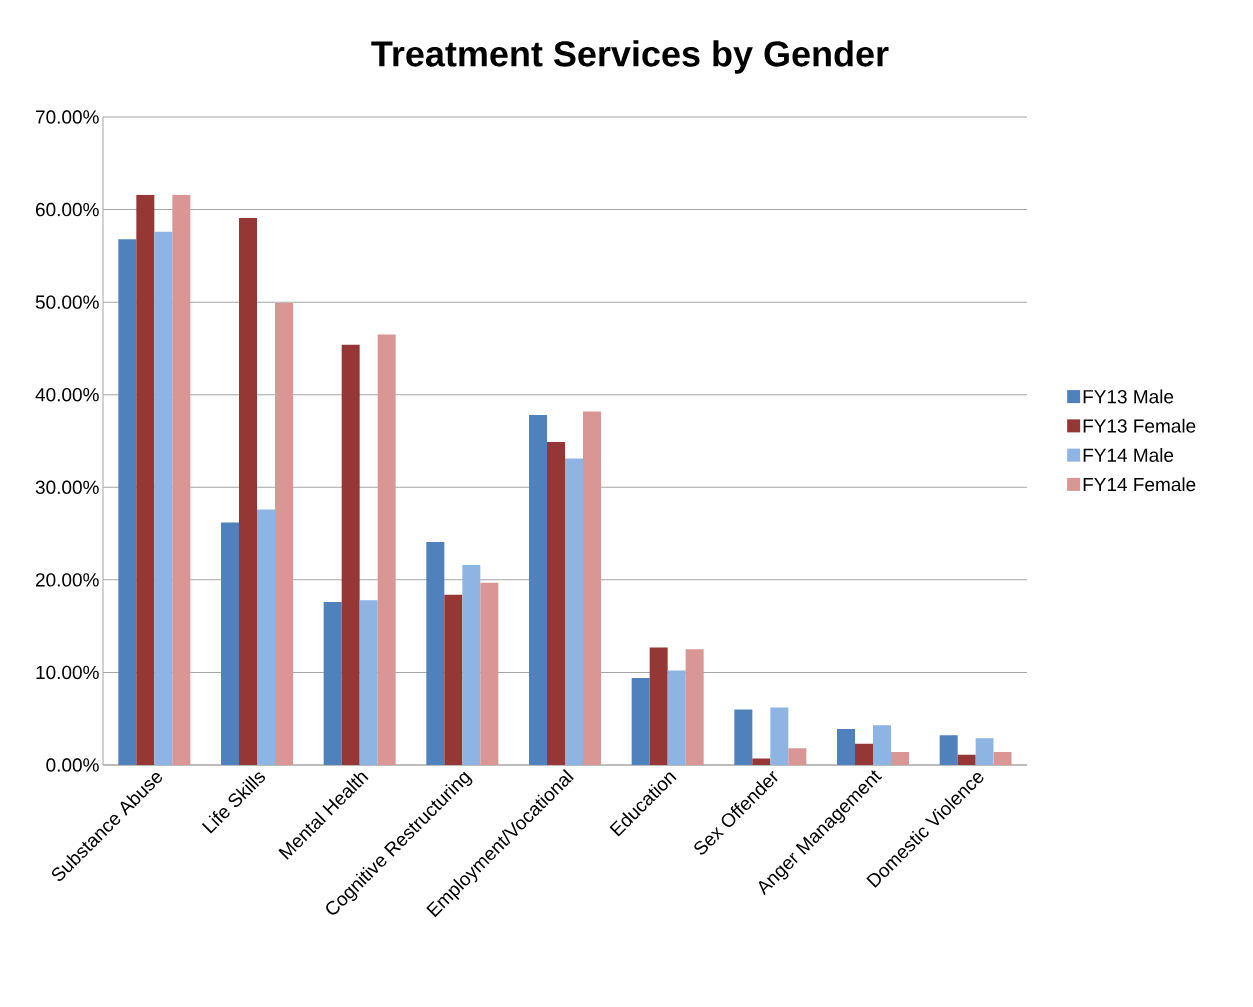 The image size is (1253, 1007). I want to click on legend-label: FY14 Male, so click(1128, 455).